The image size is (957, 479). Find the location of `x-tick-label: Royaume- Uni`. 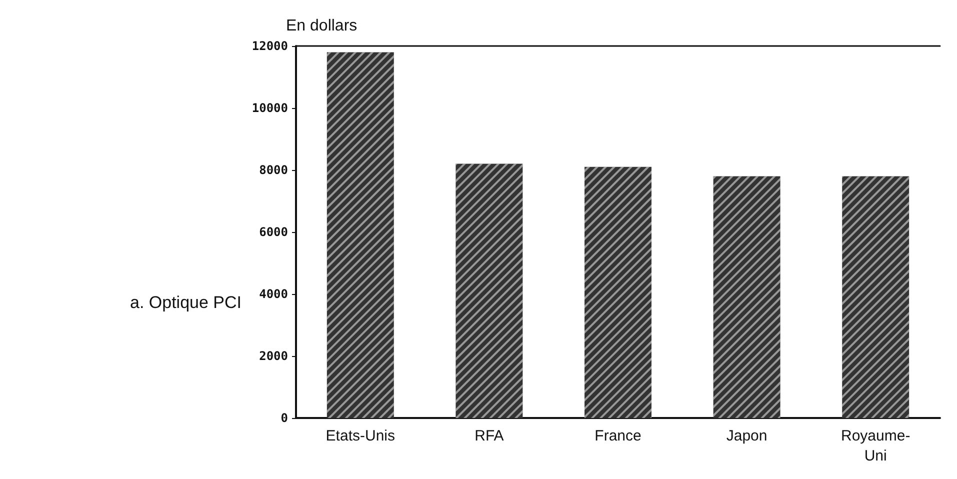

x-tick-label: Royaume- Uni is located at coordinates (875, 446).